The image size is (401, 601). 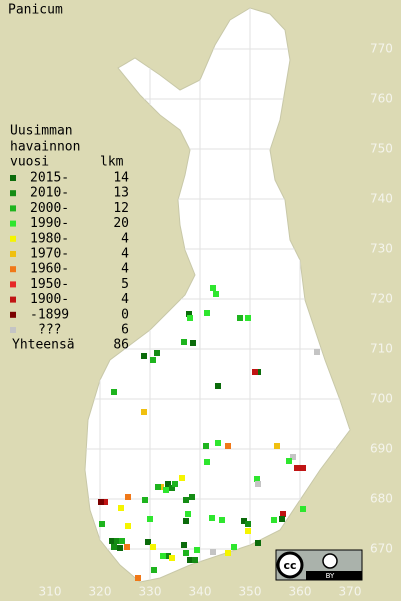 What do you see at coordinates (200, 592) in the screenshot?
I see `x-tick-label: 340` at bounding box center [200, 592].